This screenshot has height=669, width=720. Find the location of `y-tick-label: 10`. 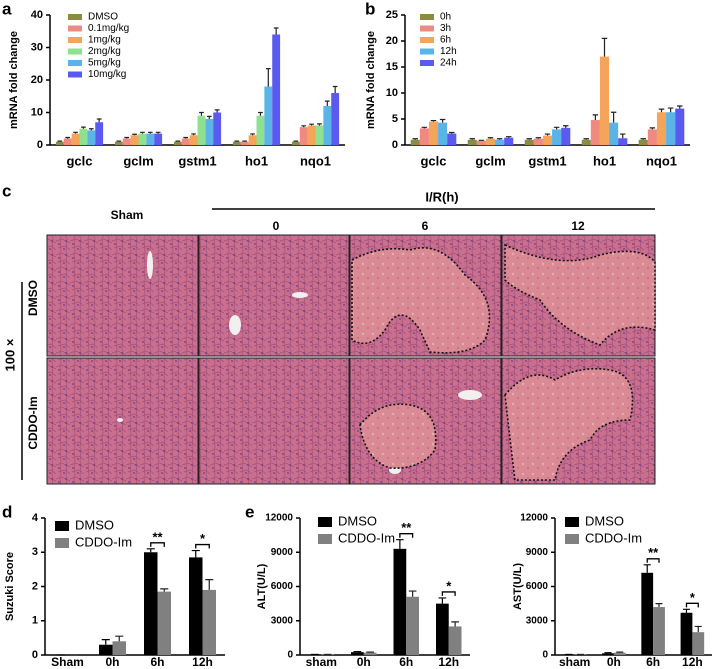

y-tick-label: 10 is located at coordinates (37, 112).